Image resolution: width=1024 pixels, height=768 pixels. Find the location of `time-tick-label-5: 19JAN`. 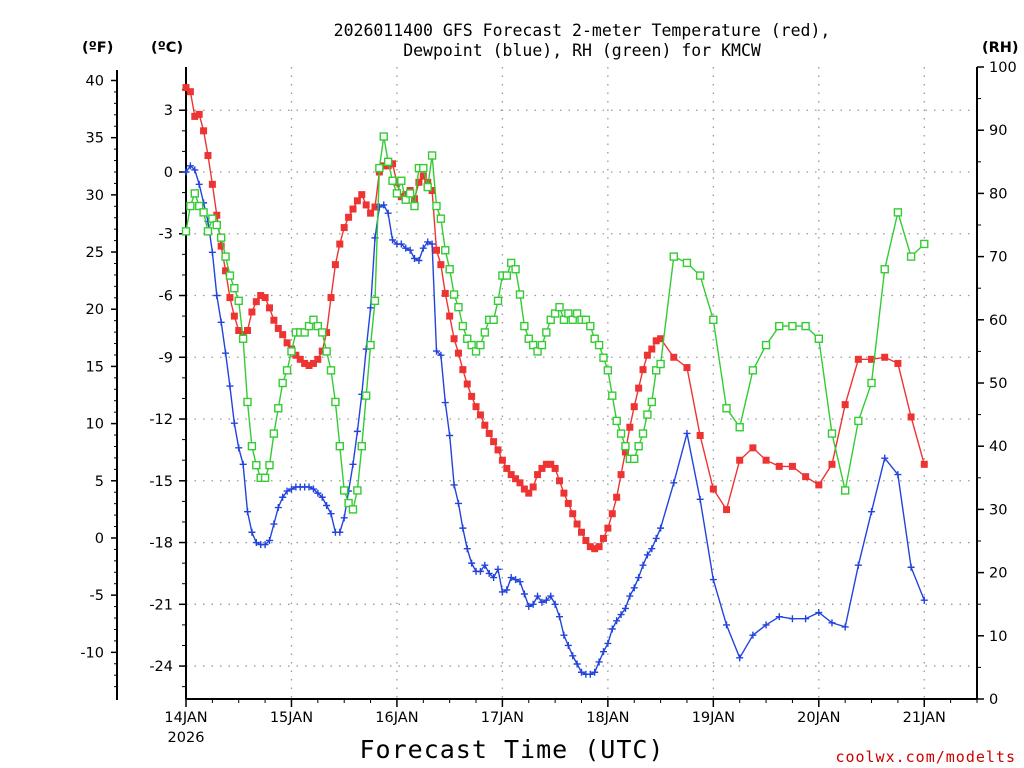

time-tick-label-5: 19JAN is located at coordinates (713, 718).